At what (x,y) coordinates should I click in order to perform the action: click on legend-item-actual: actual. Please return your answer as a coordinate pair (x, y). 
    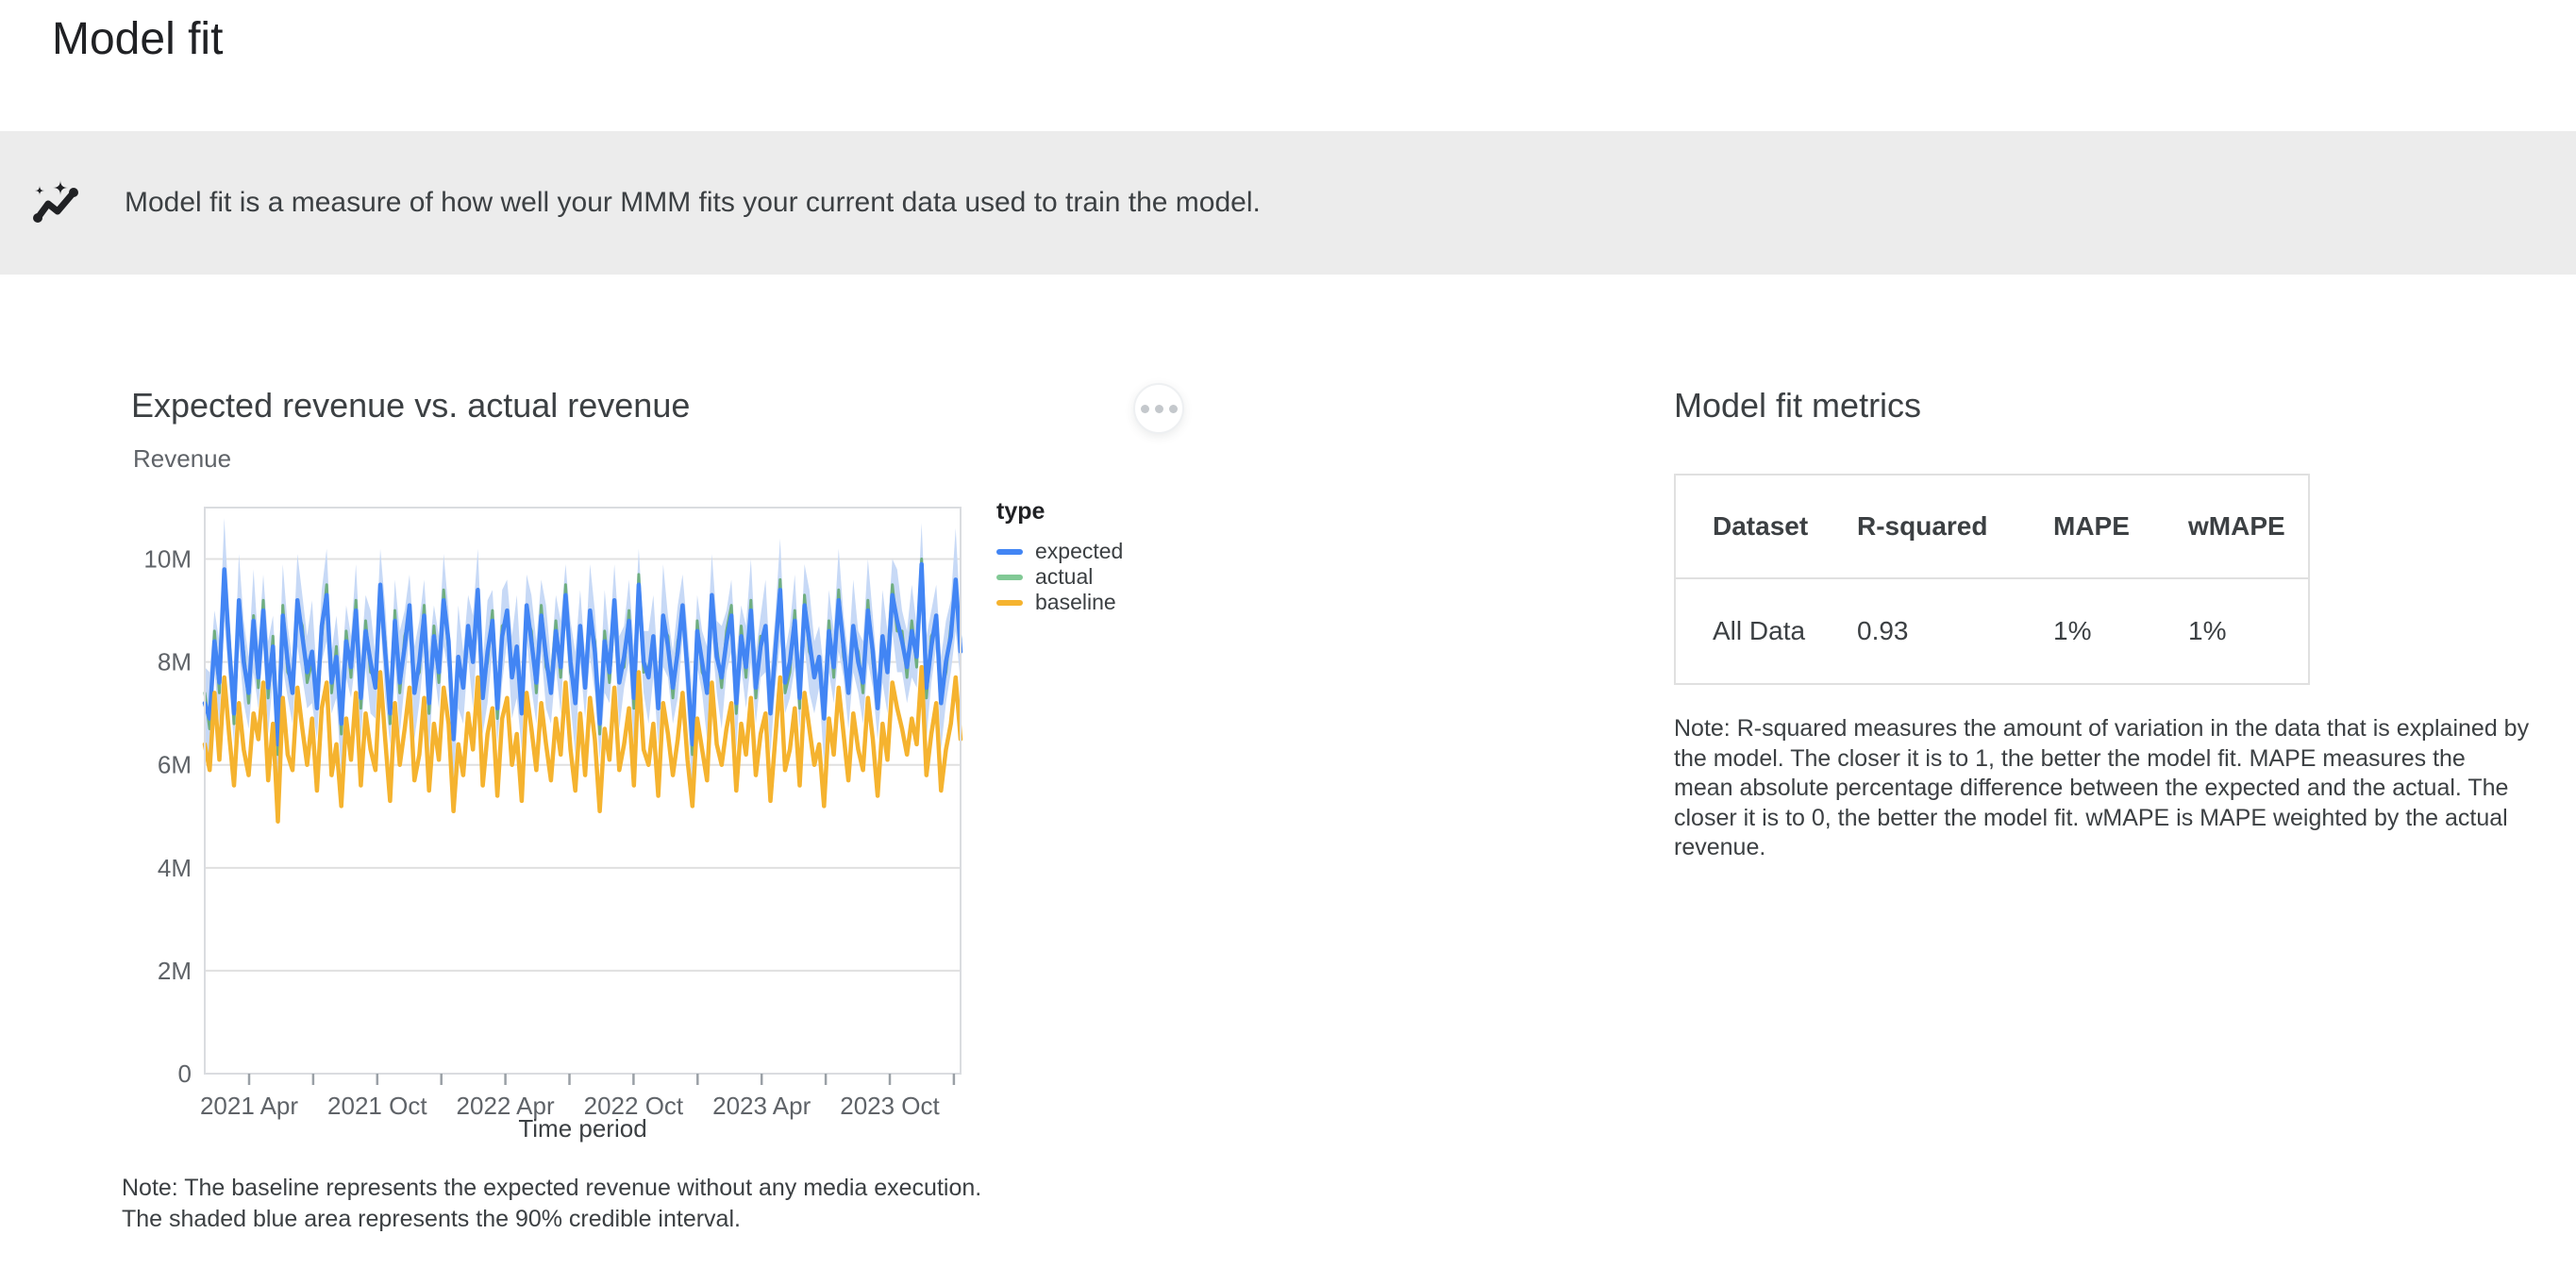
    Looking at the image, I should click on (1059, 577).